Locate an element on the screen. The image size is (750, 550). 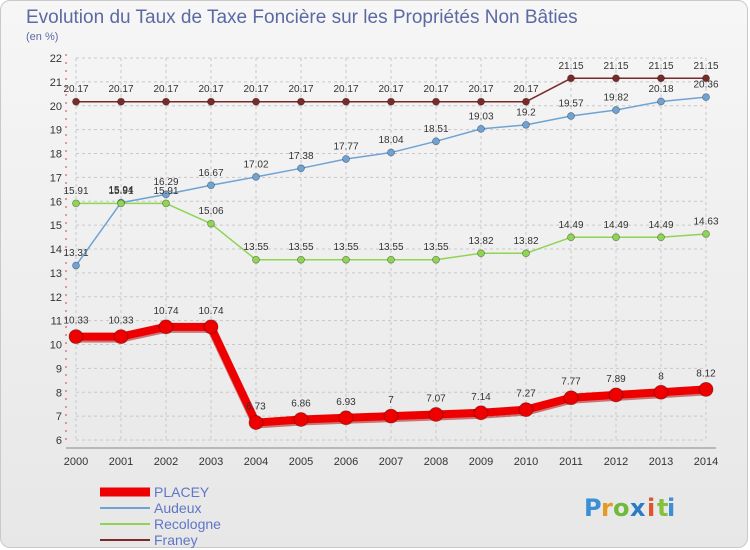
data-label-recologne: 13.82 is located at coordinates (480, 241).